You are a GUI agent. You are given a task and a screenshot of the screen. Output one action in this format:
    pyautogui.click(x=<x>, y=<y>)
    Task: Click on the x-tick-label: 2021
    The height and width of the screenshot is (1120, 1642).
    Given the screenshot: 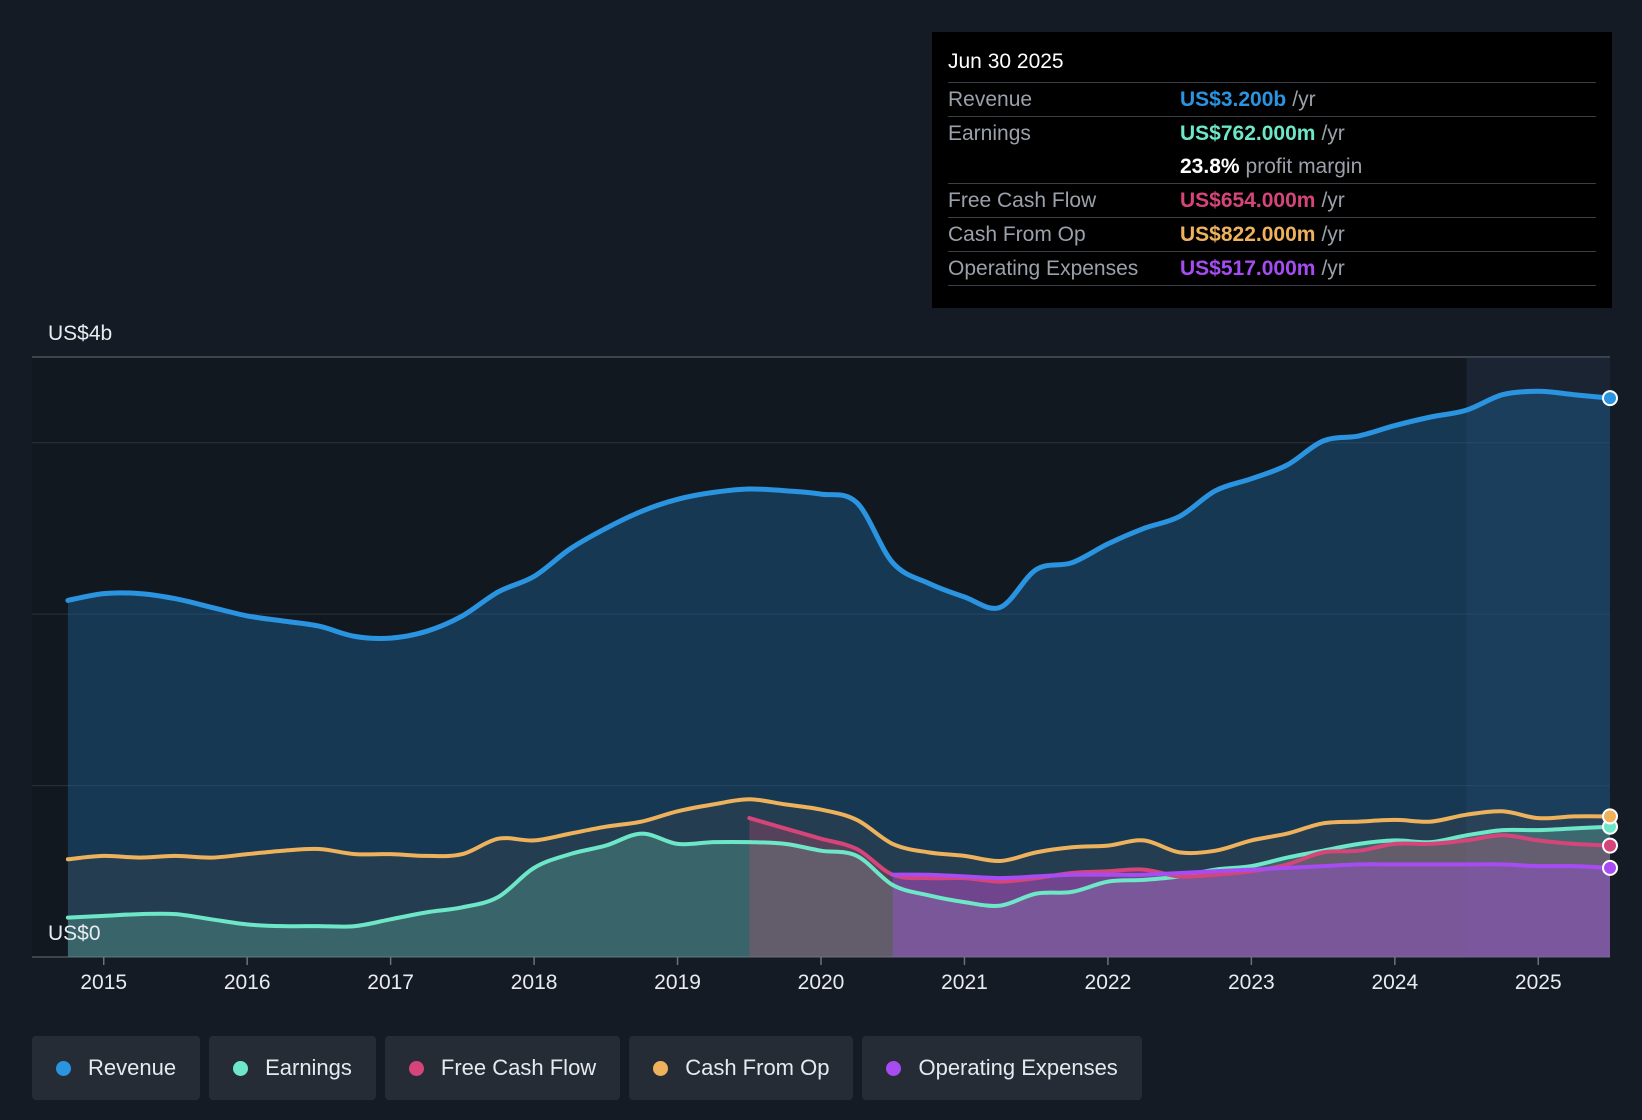 What is the action you would take?
    pyautogui.click(x=964, y=982)
    